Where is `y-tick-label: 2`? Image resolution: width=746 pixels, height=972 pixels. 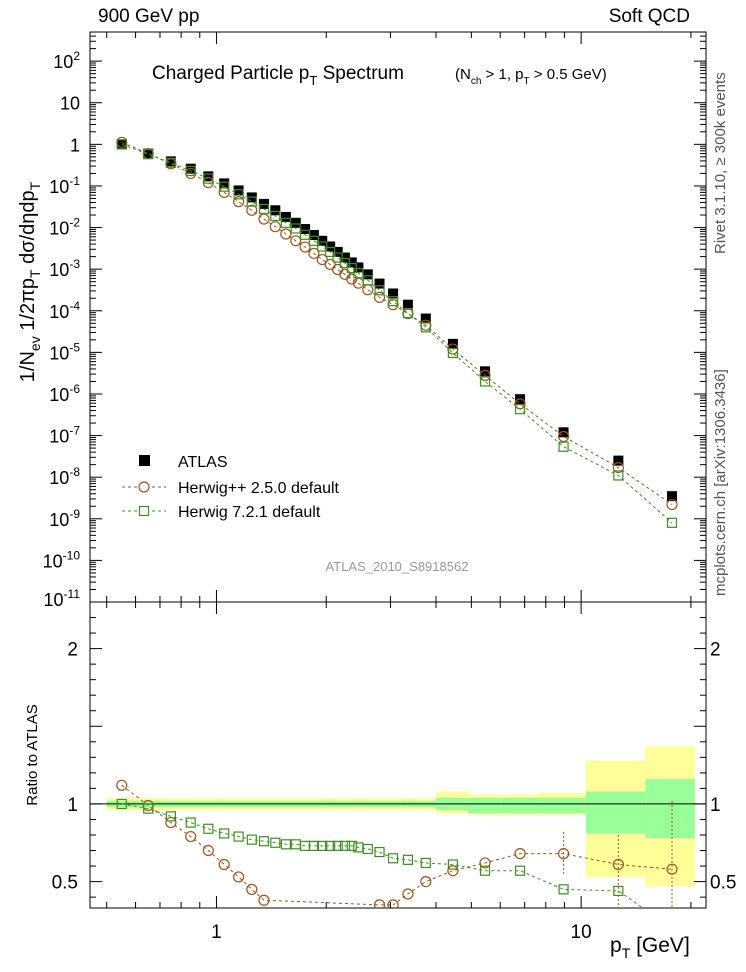
y-tick-label: 2 is located at coordinates (72, 650).